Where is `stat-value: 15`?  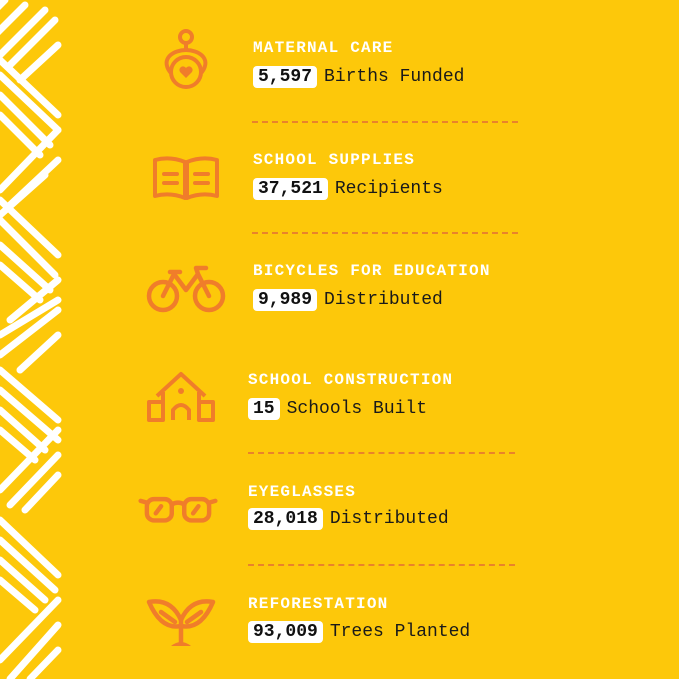
stat-value: 15 is located at coordinates (264, 409).